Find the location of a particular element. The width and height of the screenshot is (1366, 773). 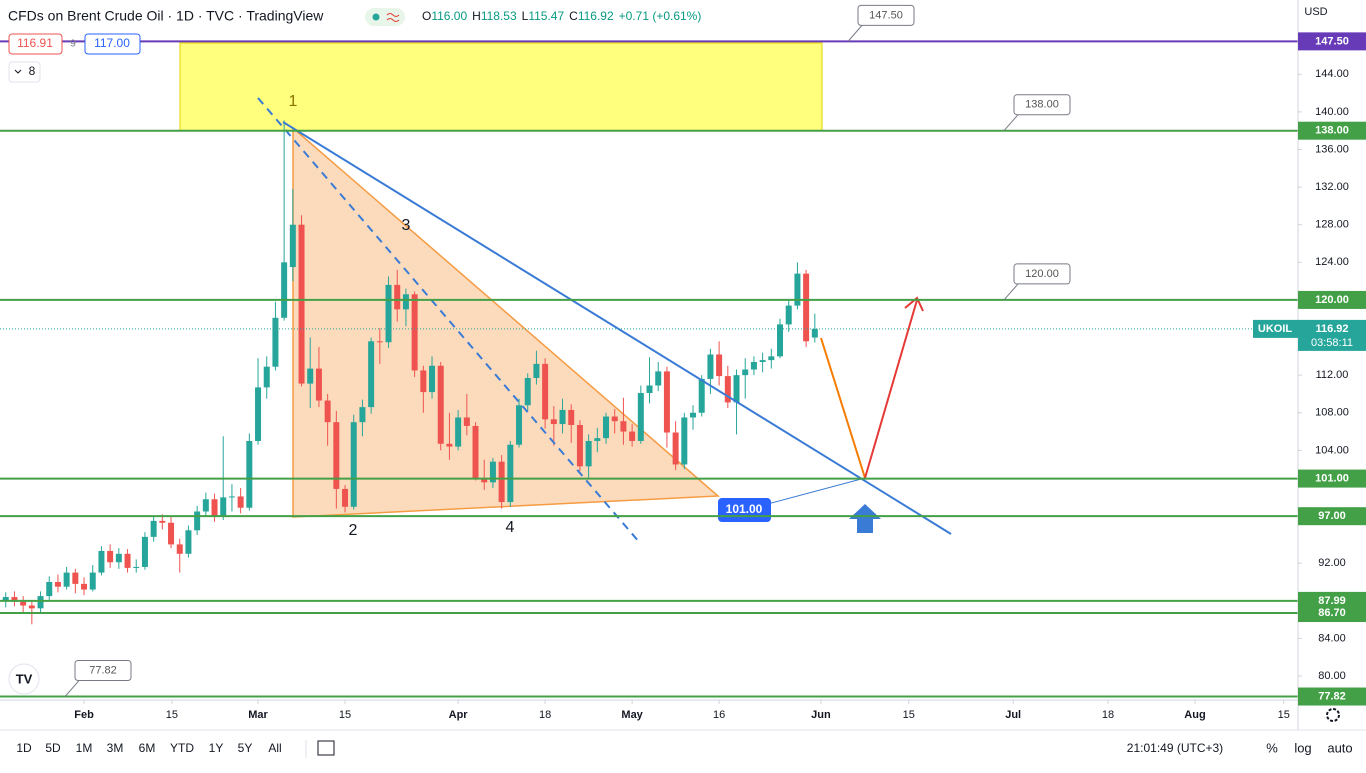

y-tick-label: 112.00 is located at coordinates (1332, 375).